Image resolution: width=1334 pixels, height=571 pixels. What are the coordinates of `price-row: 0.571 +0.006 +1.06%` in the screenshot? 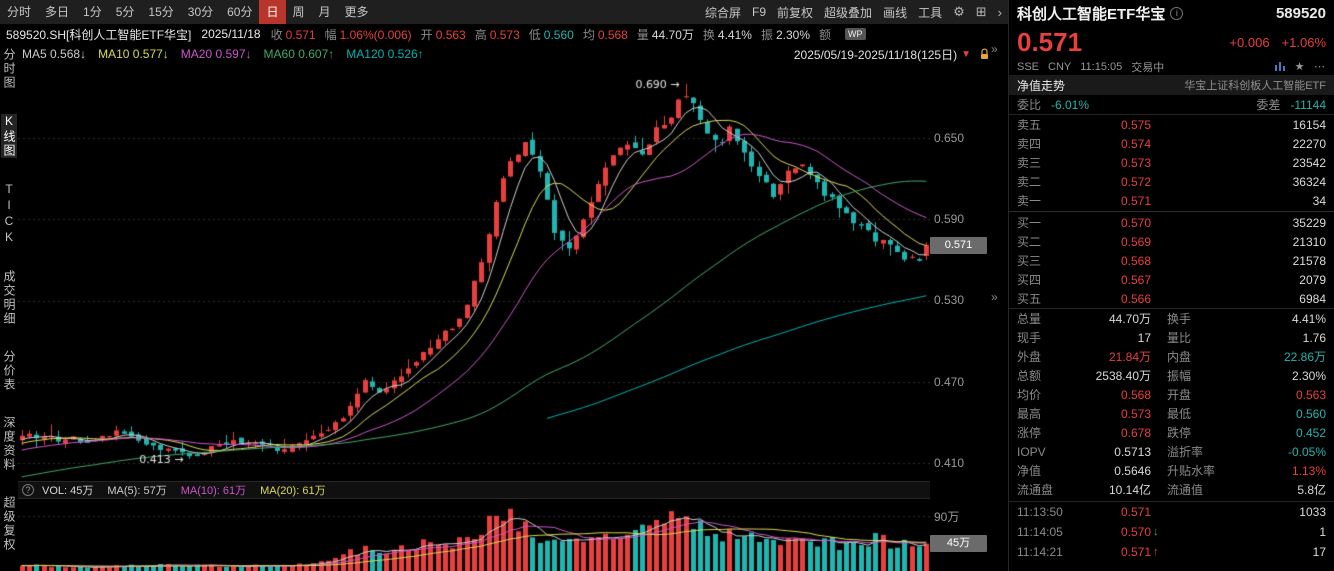 It's located at (1171, 42).